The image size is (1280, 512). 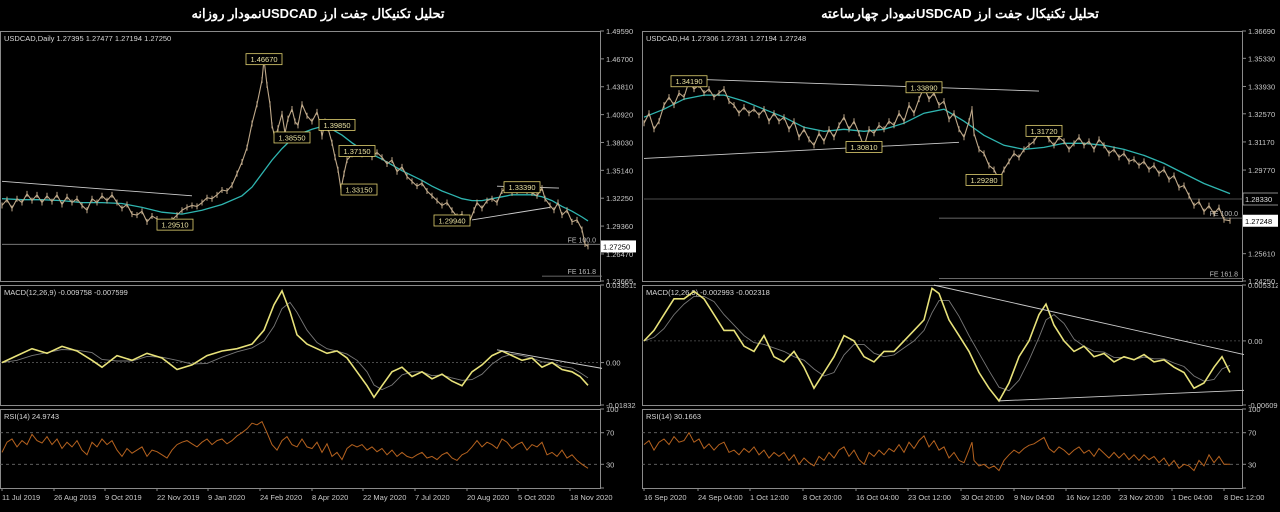 What do you see at coordinates (621, 285) in the screenshot?
I see `macd-axis-tick-label: 0.033515` at bounding box center [621, 285].